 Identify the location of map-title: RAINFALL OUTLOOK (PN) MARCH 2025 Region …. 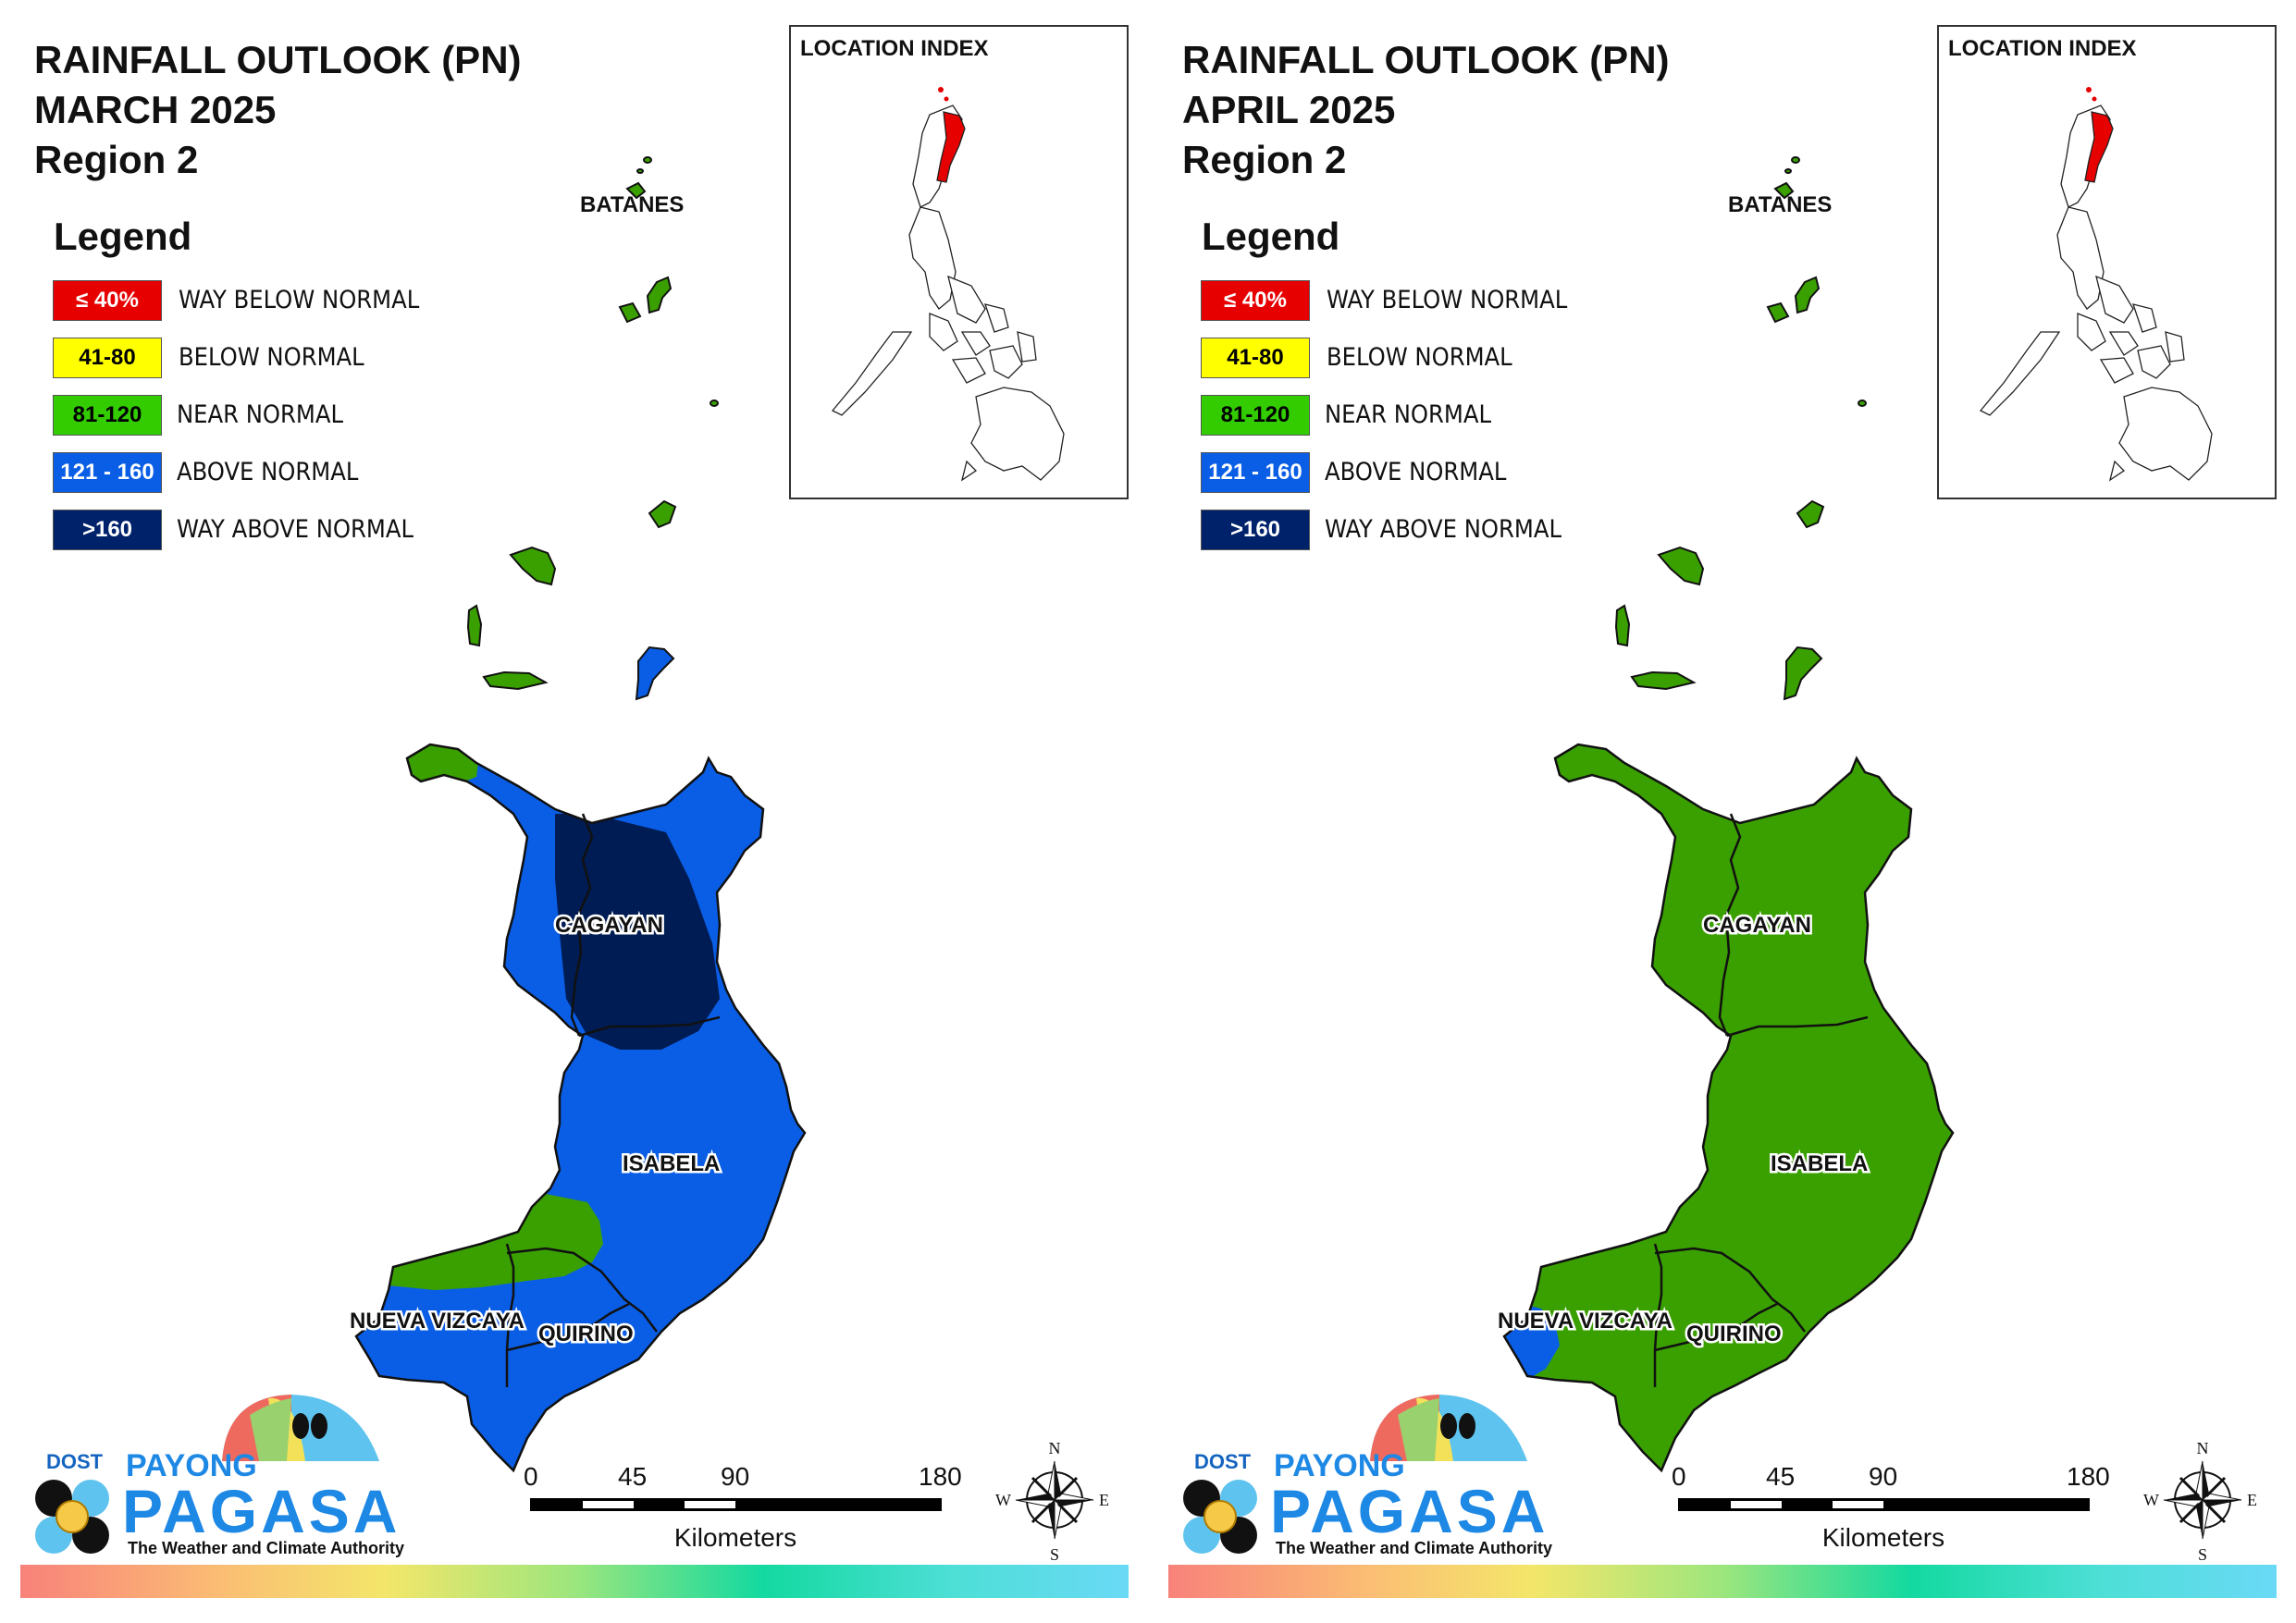
(278, 110).